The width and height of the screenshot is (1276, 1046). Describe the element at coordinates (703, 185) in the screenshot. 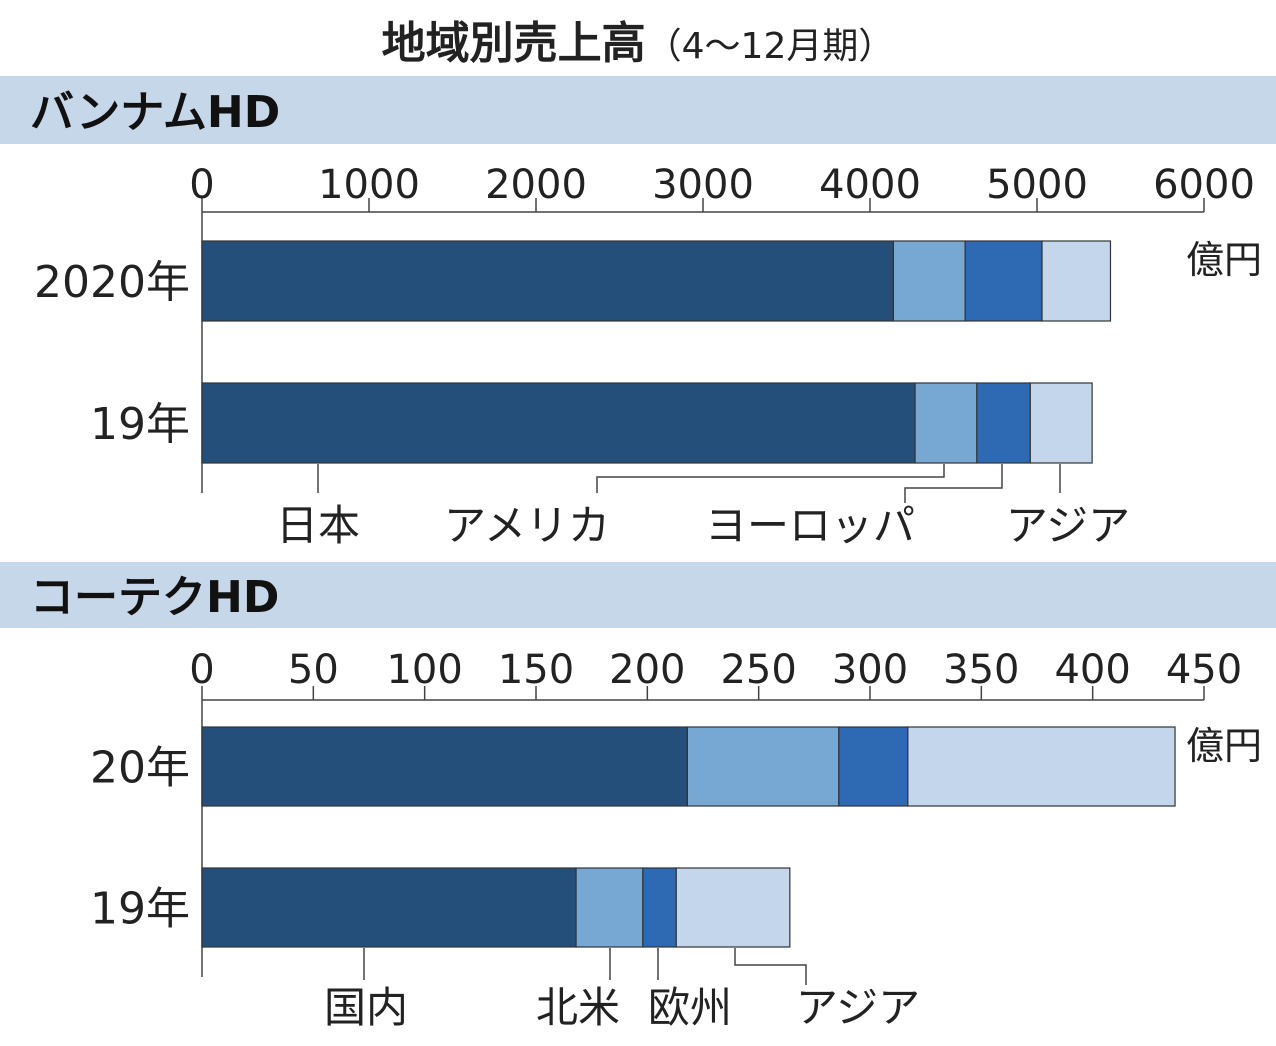

I see `tick-label: 3000` at that location.